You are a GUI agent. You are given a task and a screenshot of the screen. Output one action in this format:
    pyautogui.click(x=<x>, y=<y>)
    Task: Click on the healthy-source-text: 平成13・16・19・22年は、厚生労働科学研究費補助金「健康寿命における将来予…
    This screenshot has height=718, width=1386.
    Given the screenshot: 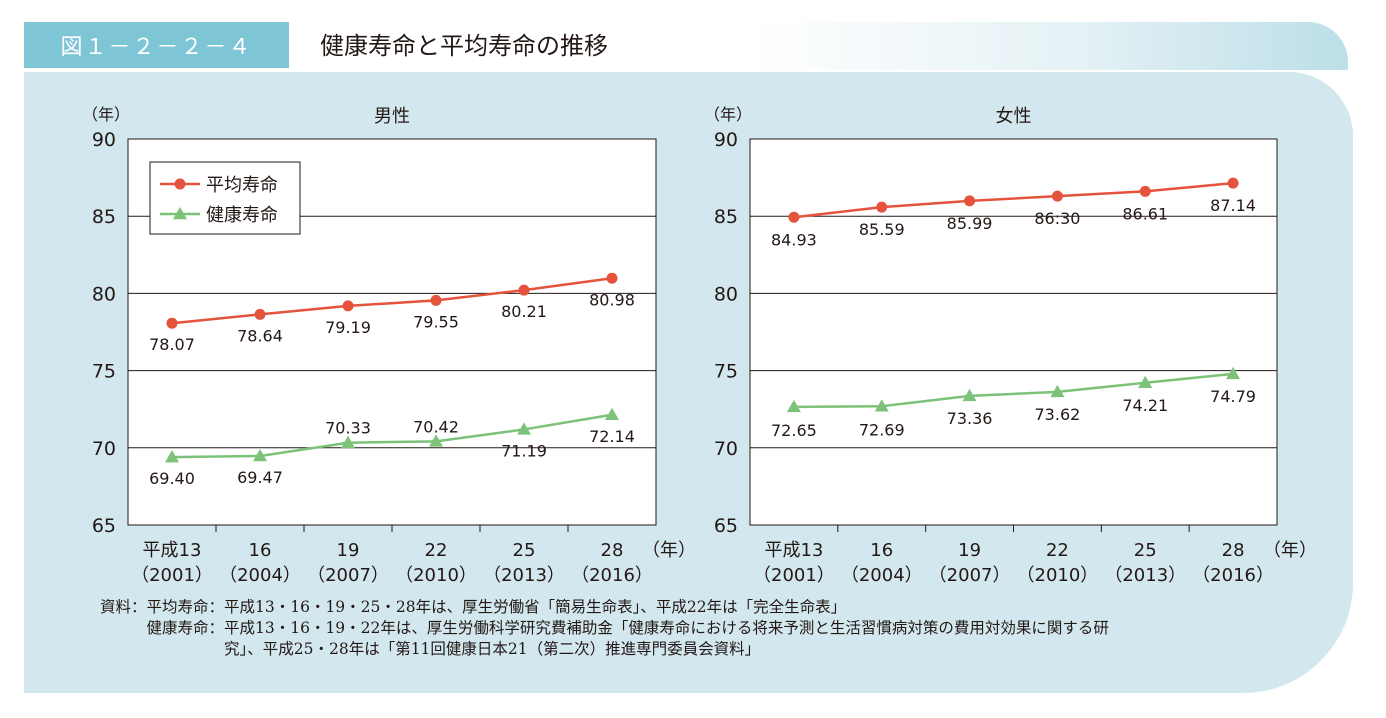 What is the action you would take?
    pyautogui.click(x=666, y=628)
    